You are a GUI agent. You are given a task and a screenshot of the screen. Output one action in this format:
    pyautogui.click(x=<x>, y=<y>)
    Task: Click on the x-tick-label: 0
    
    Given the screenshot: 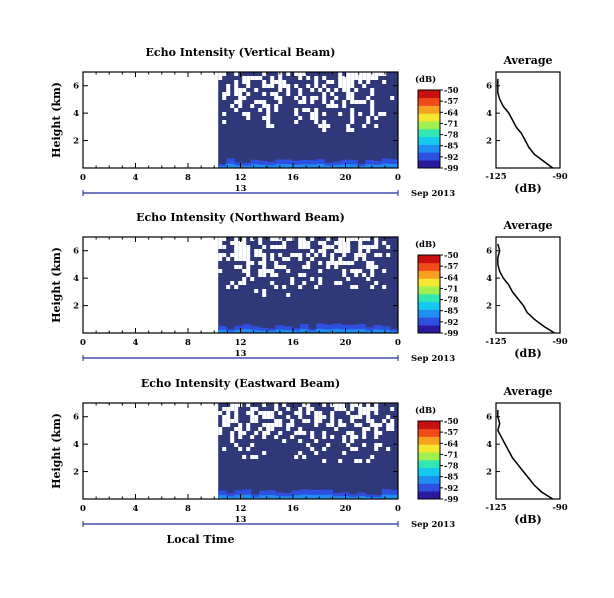 What is the action you would take?
    pyautogui.click(x=398, y=343)
    